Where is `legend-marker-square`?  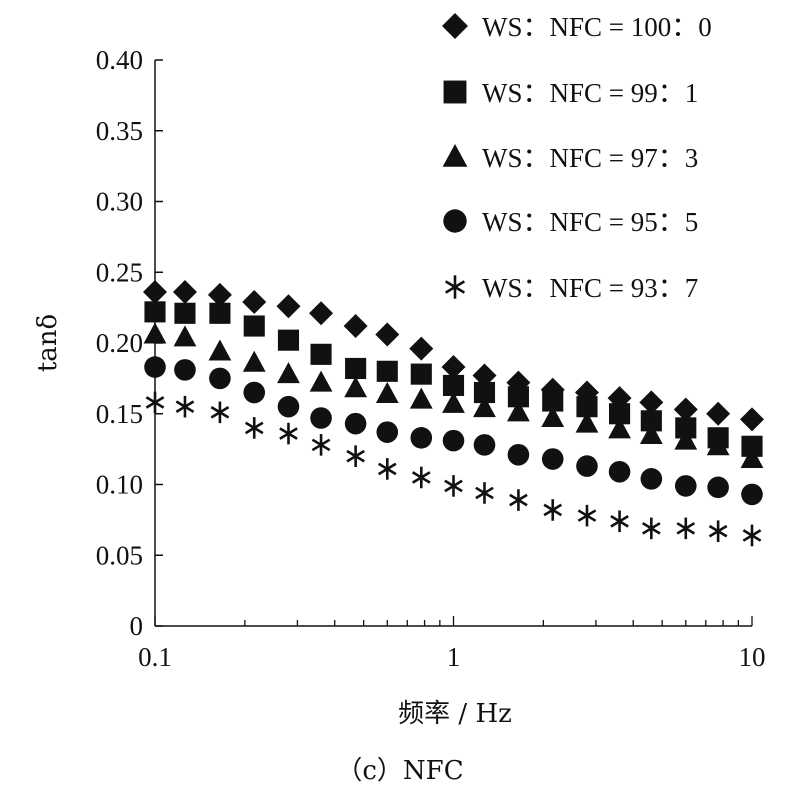 legend-marker-square is located at coordinates (455, 92).